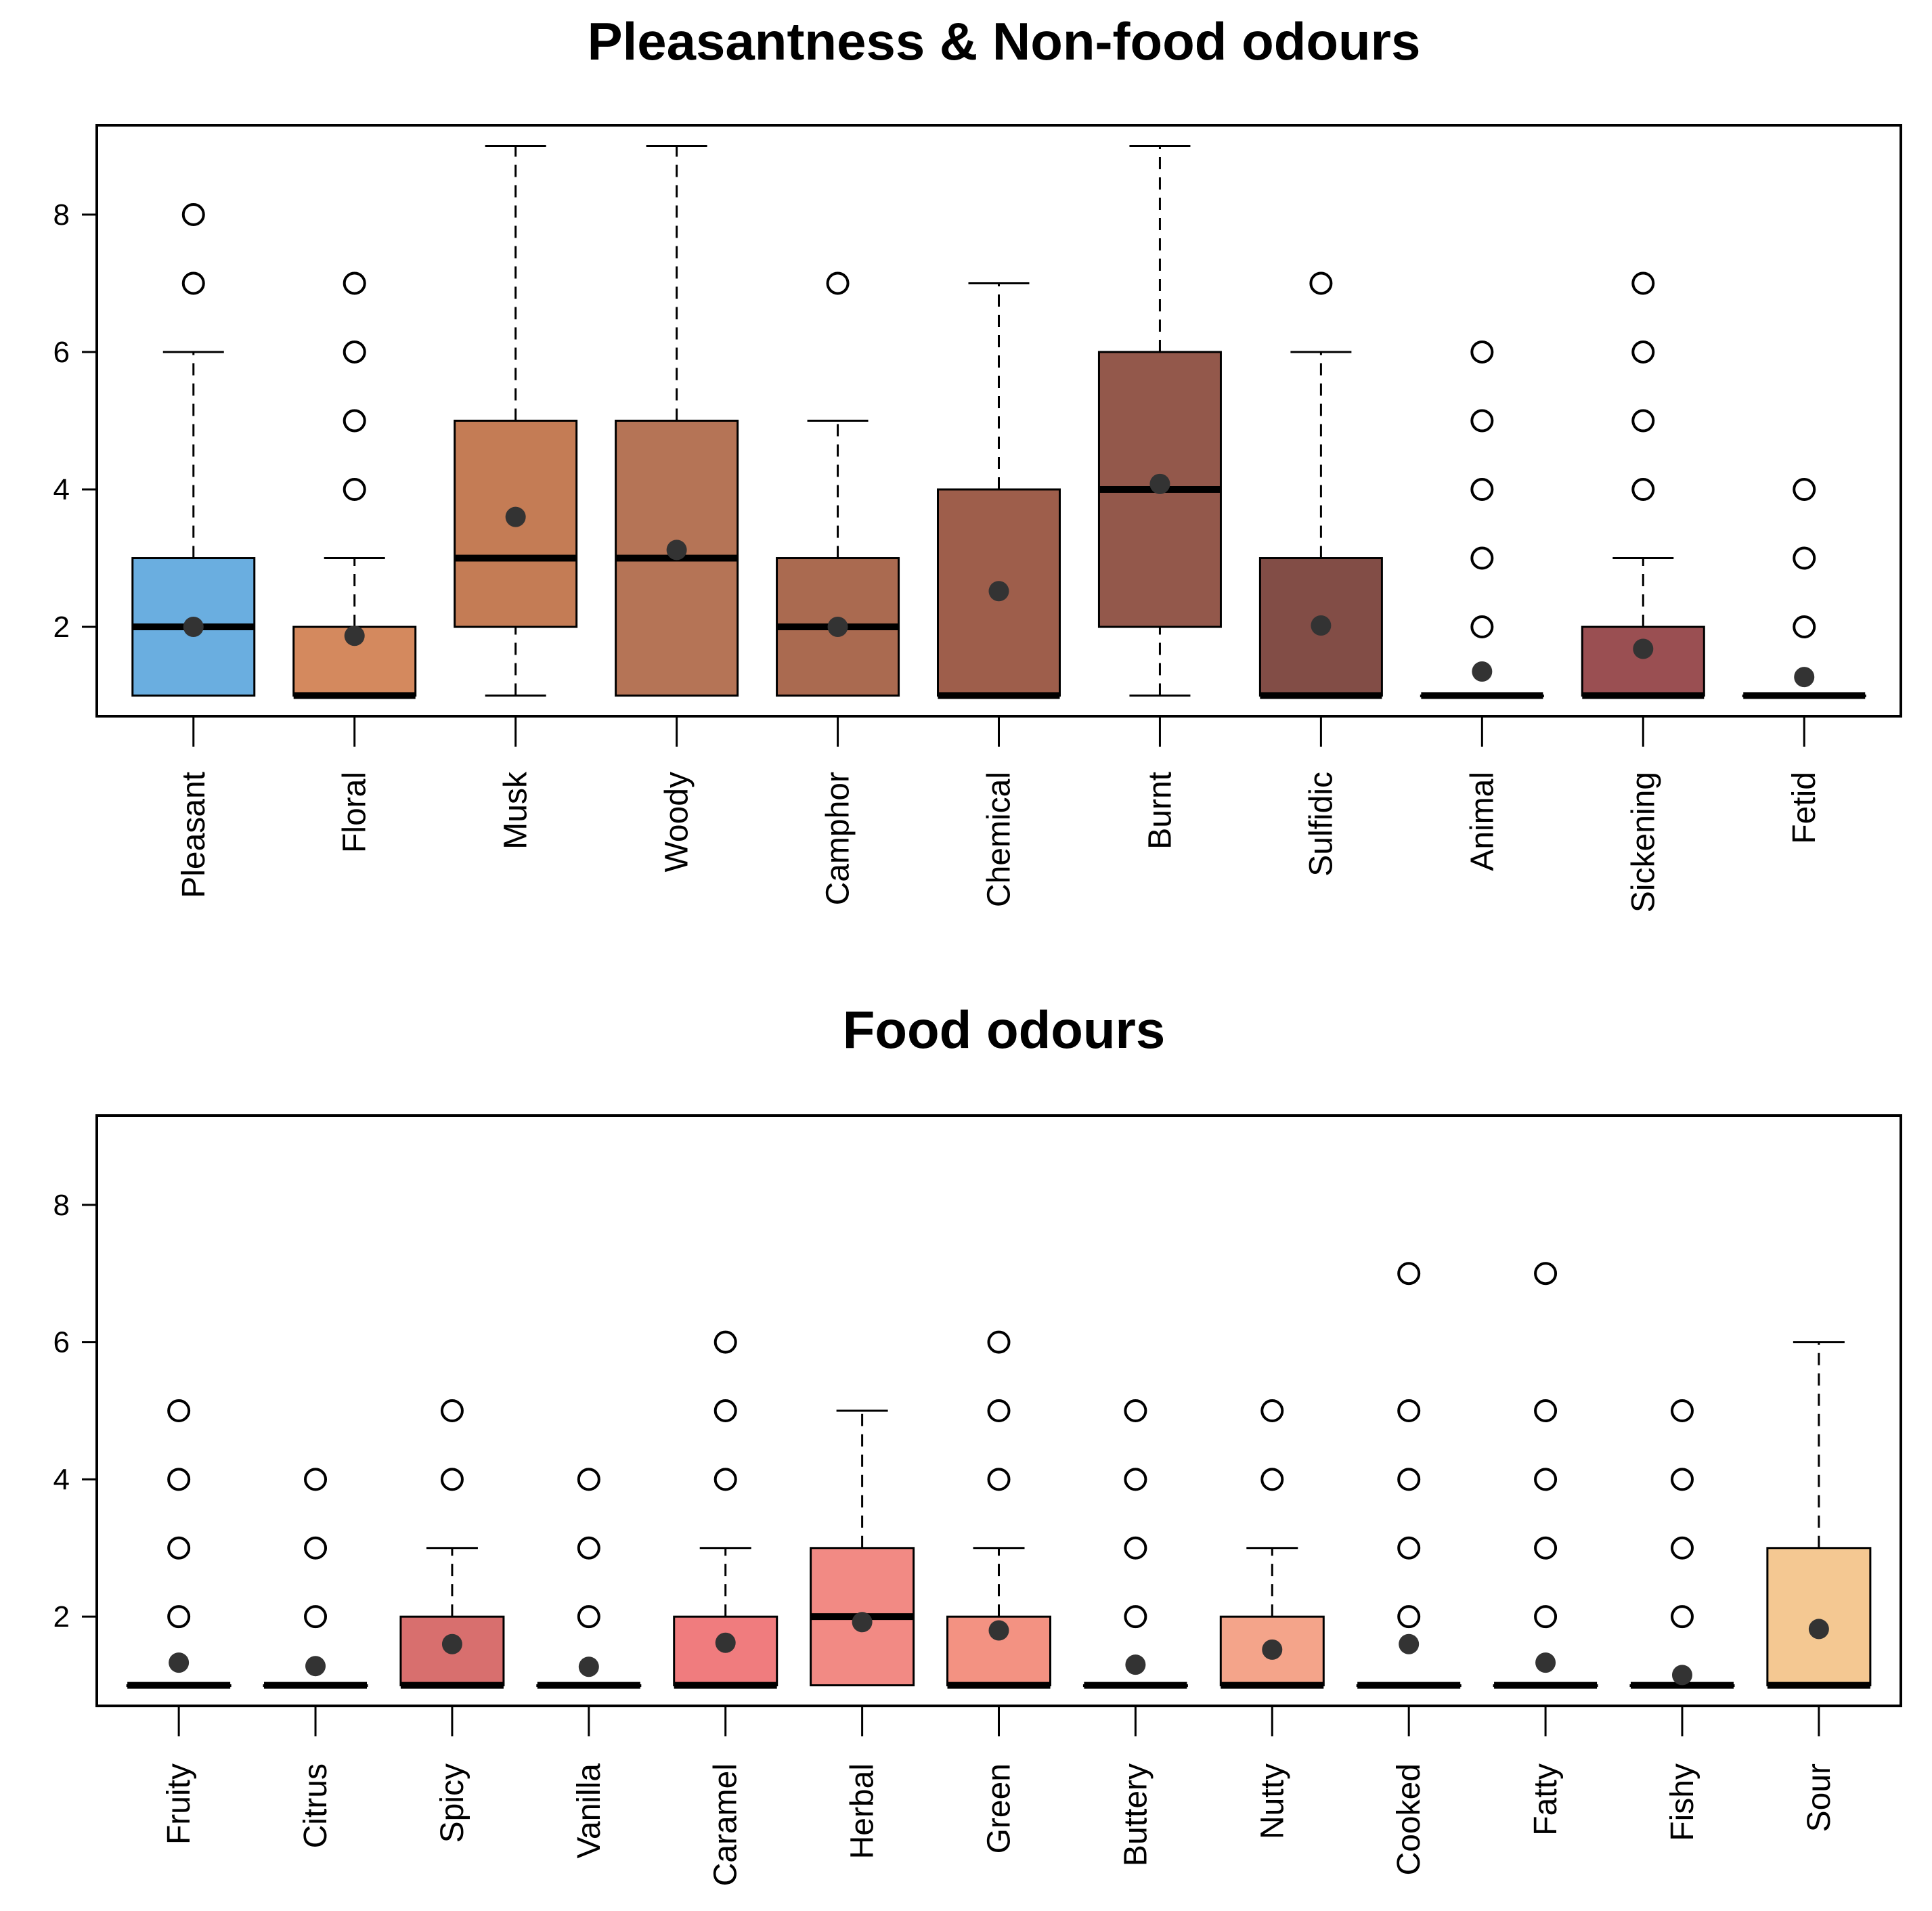  Describe the element at coordinates (1320, 485) in the screenshot. I see `box-sulfidic` at that location.